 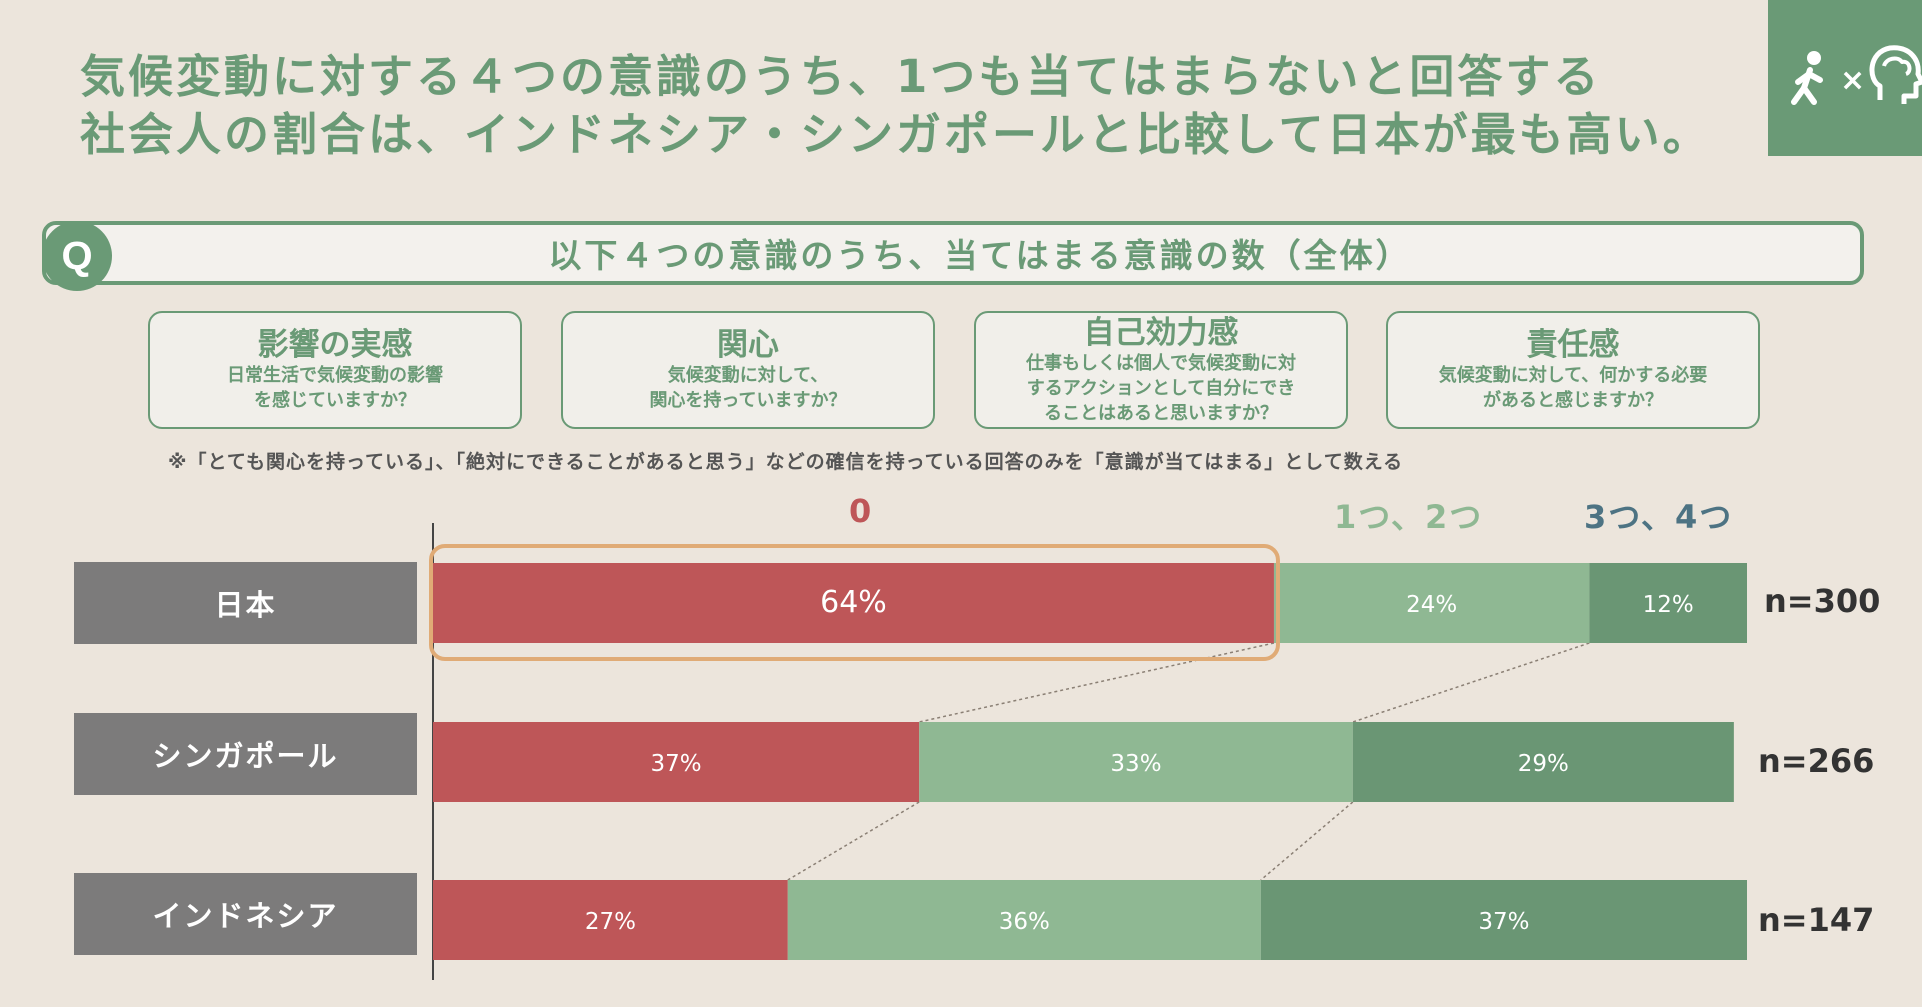 I want to click on walking-person-icon, so click(x=1807, y=78).